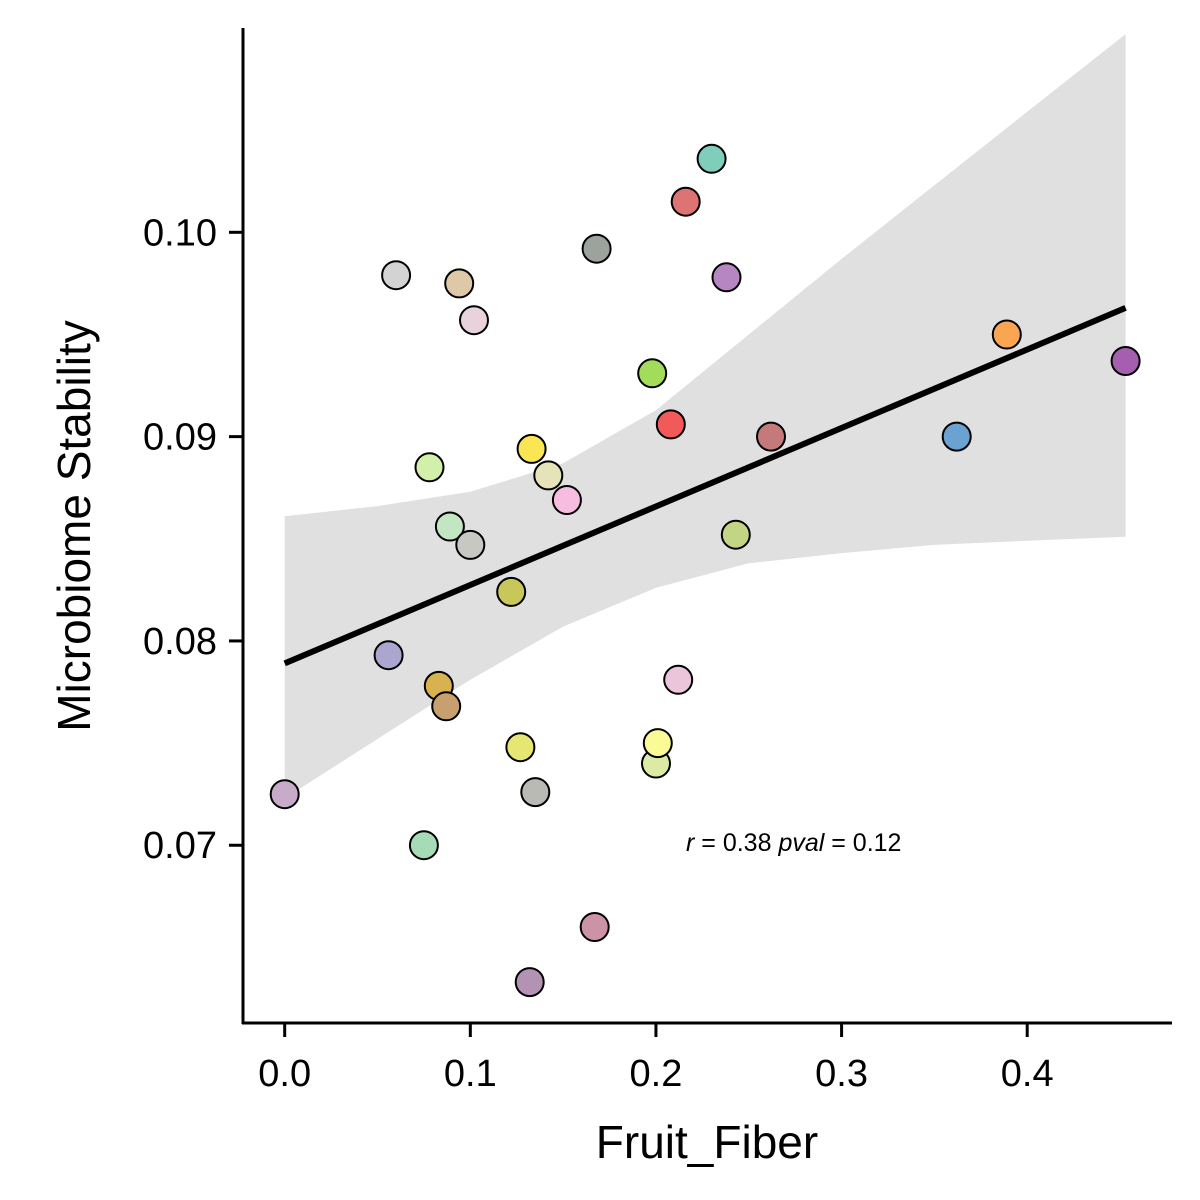 Image resolution: width=1200 pixels, height=1200 pixels. I want to click on x-tick-label: 0.3, so click(841, 1074).